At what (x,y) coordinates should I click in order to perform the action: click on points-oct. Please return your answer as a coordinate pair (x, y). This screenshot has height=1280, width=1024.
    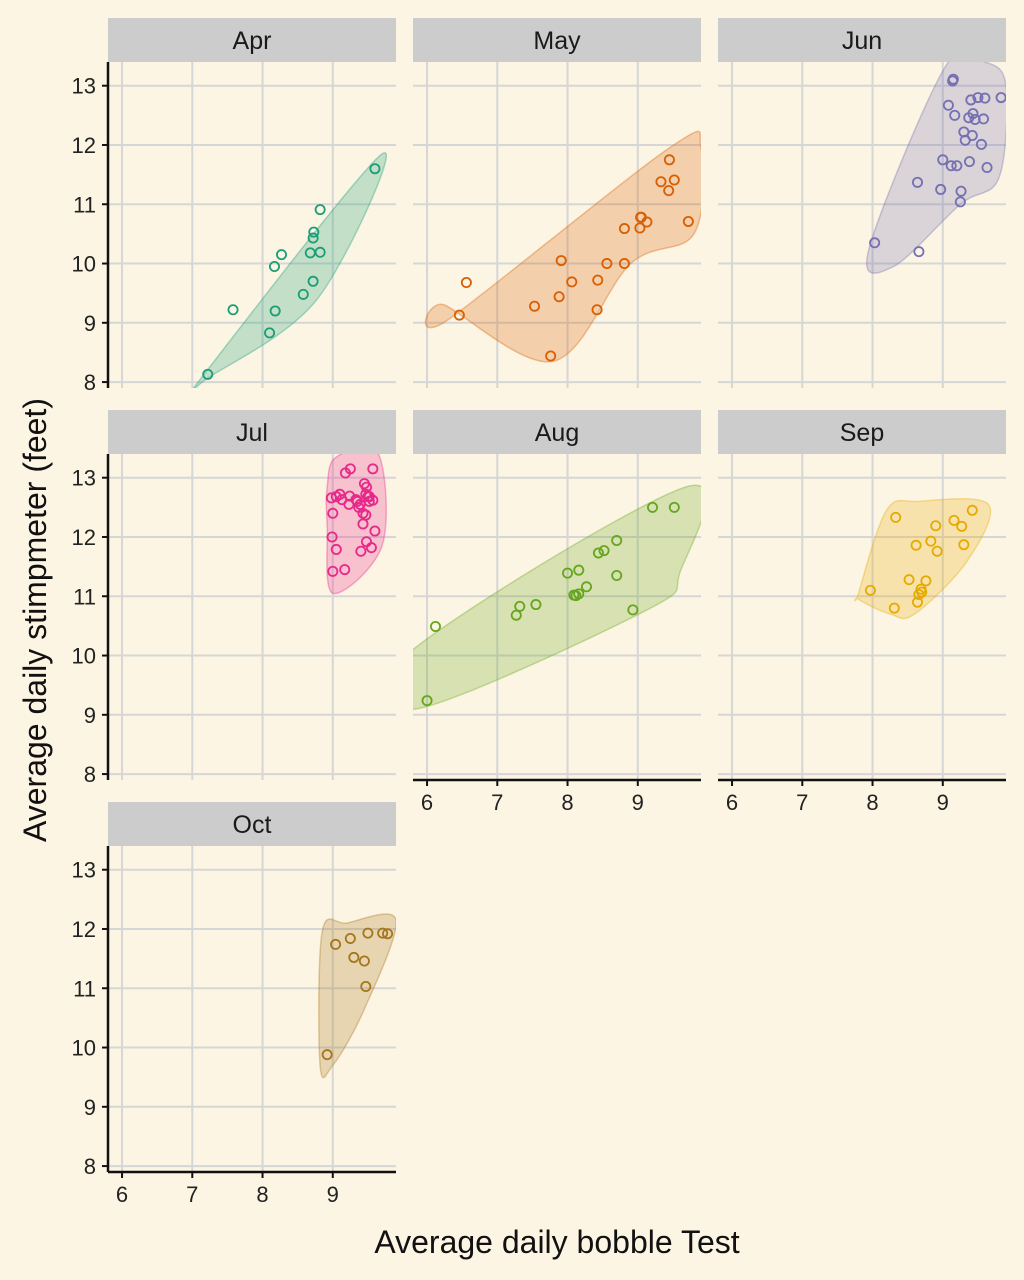
    Looking at the image, I should click on (357, 994).